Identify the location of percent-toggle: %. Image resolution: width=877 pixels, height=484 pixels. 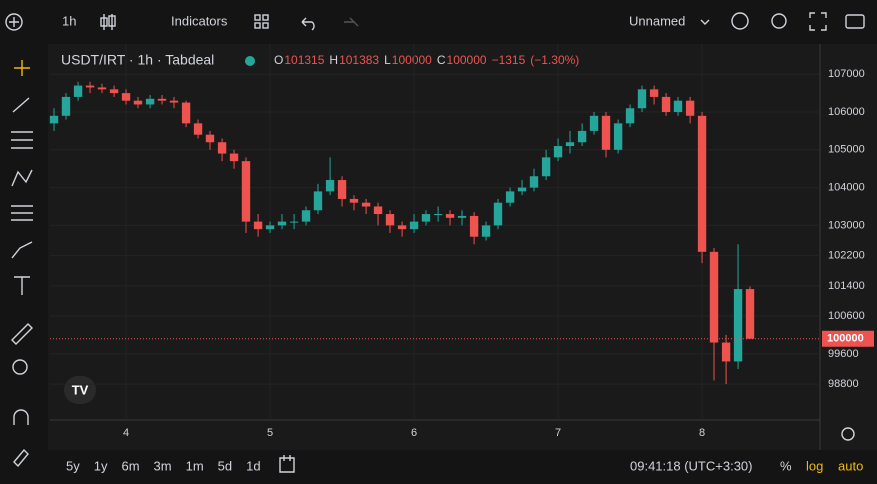
(786, 465).